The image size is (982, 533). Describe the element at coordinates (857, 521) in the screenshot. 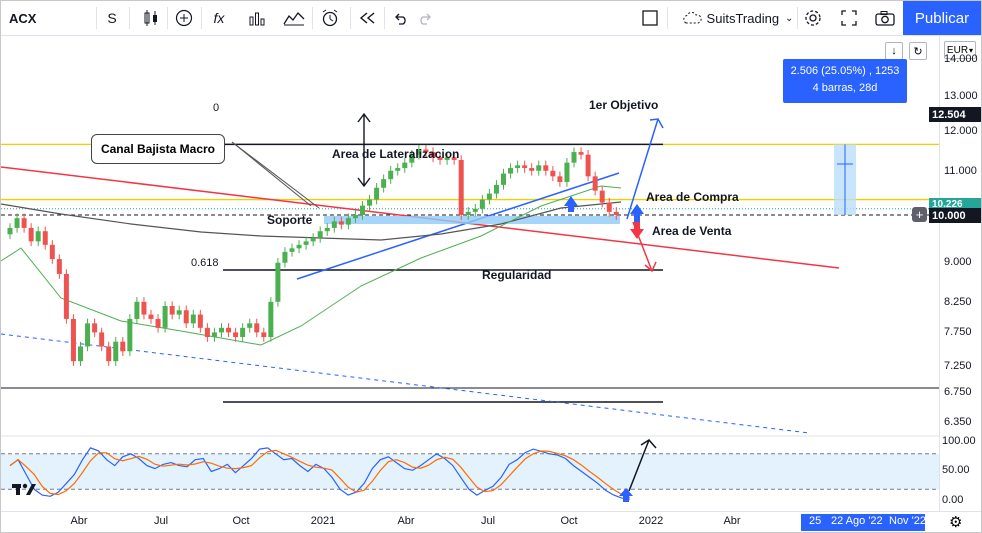

I see `crosshair-time-mid: 22 Ago '22` at that location.